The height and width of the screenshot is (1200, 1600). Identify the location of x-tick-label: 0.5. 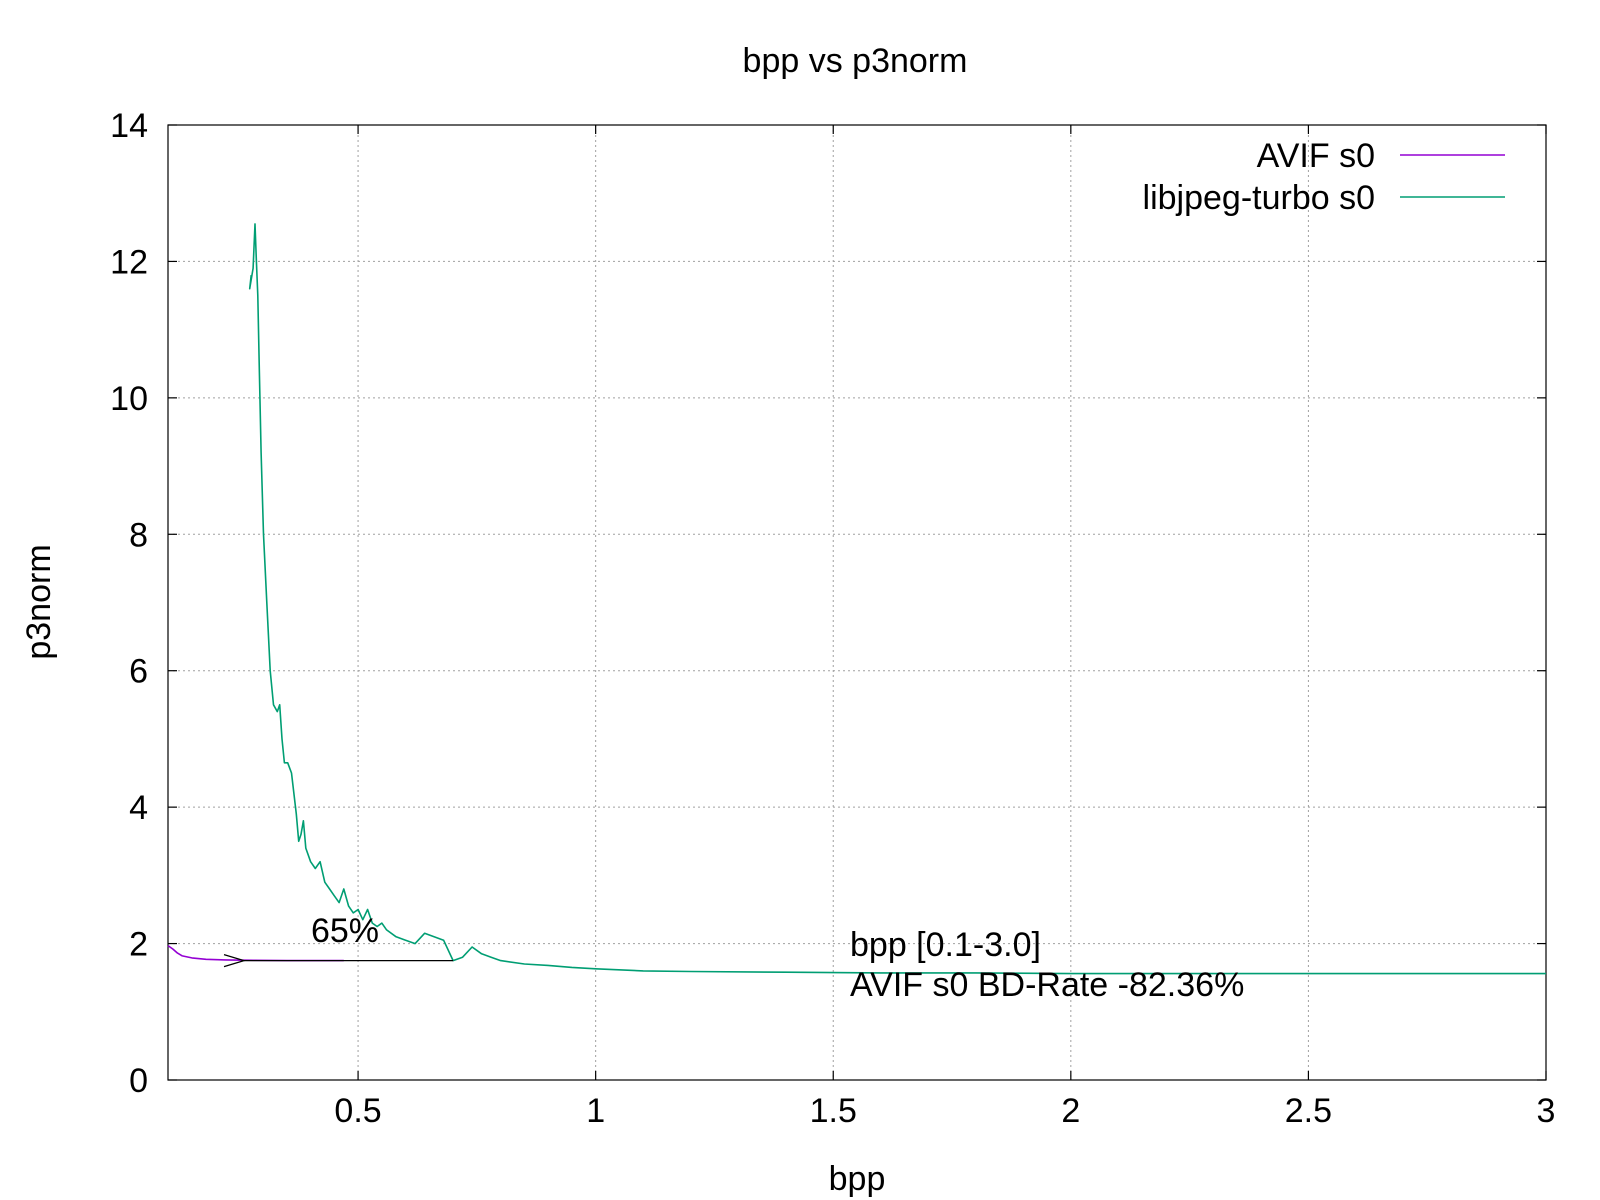
(357, 1111).